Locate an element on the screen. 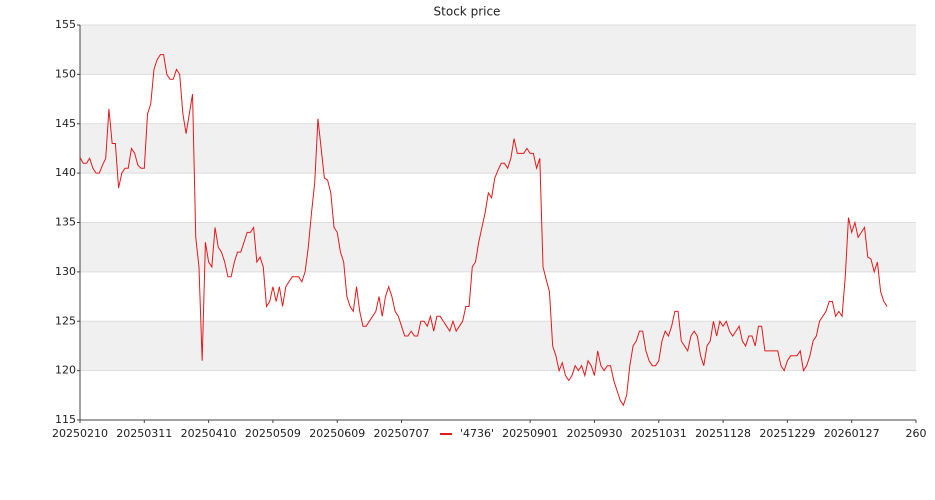  x-tick-label: 20251031 is located at coordinates (659, 433).